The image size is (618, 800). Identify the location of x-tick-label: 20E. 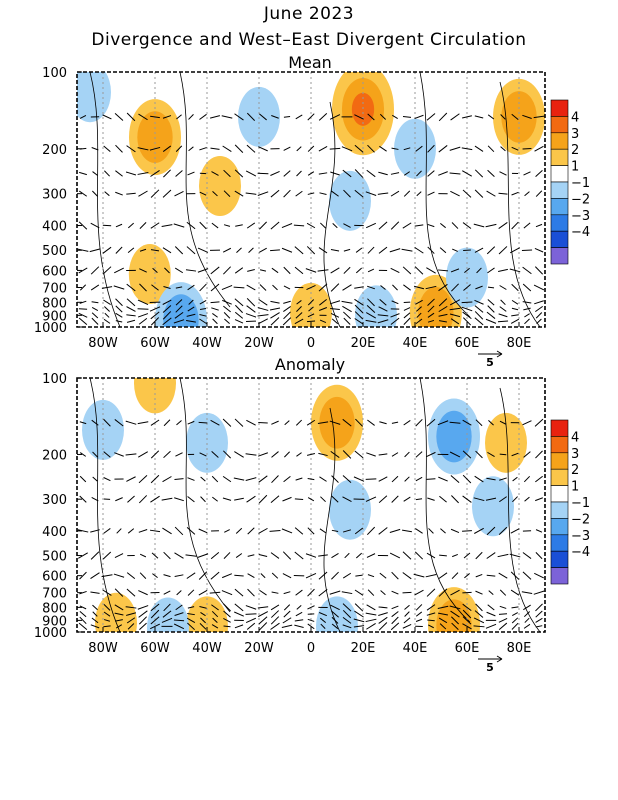
(363, 648).